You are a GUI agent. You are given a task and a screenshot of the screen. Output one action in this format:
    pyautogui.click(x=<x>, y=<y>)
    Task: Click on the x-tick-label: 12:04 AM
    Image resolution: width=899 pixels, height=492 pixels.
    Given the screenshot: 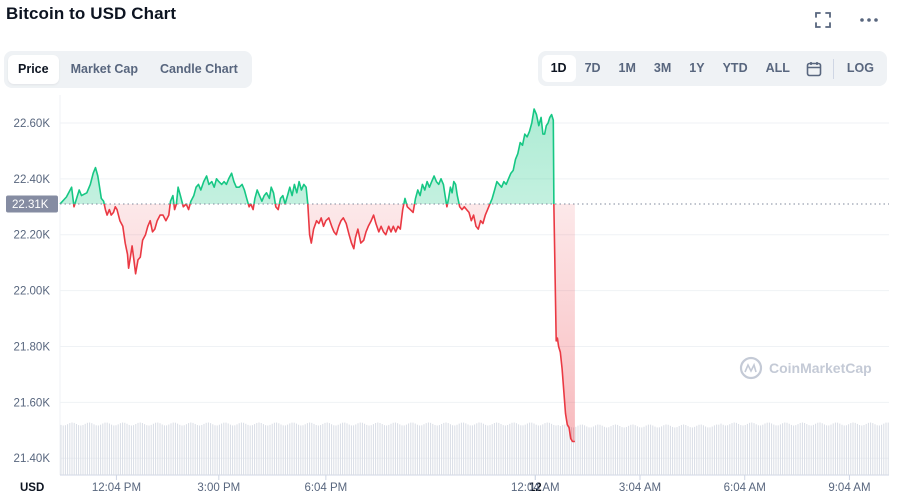 What is the action you would take?
    pyautogui.click(x=535, y=487)
    